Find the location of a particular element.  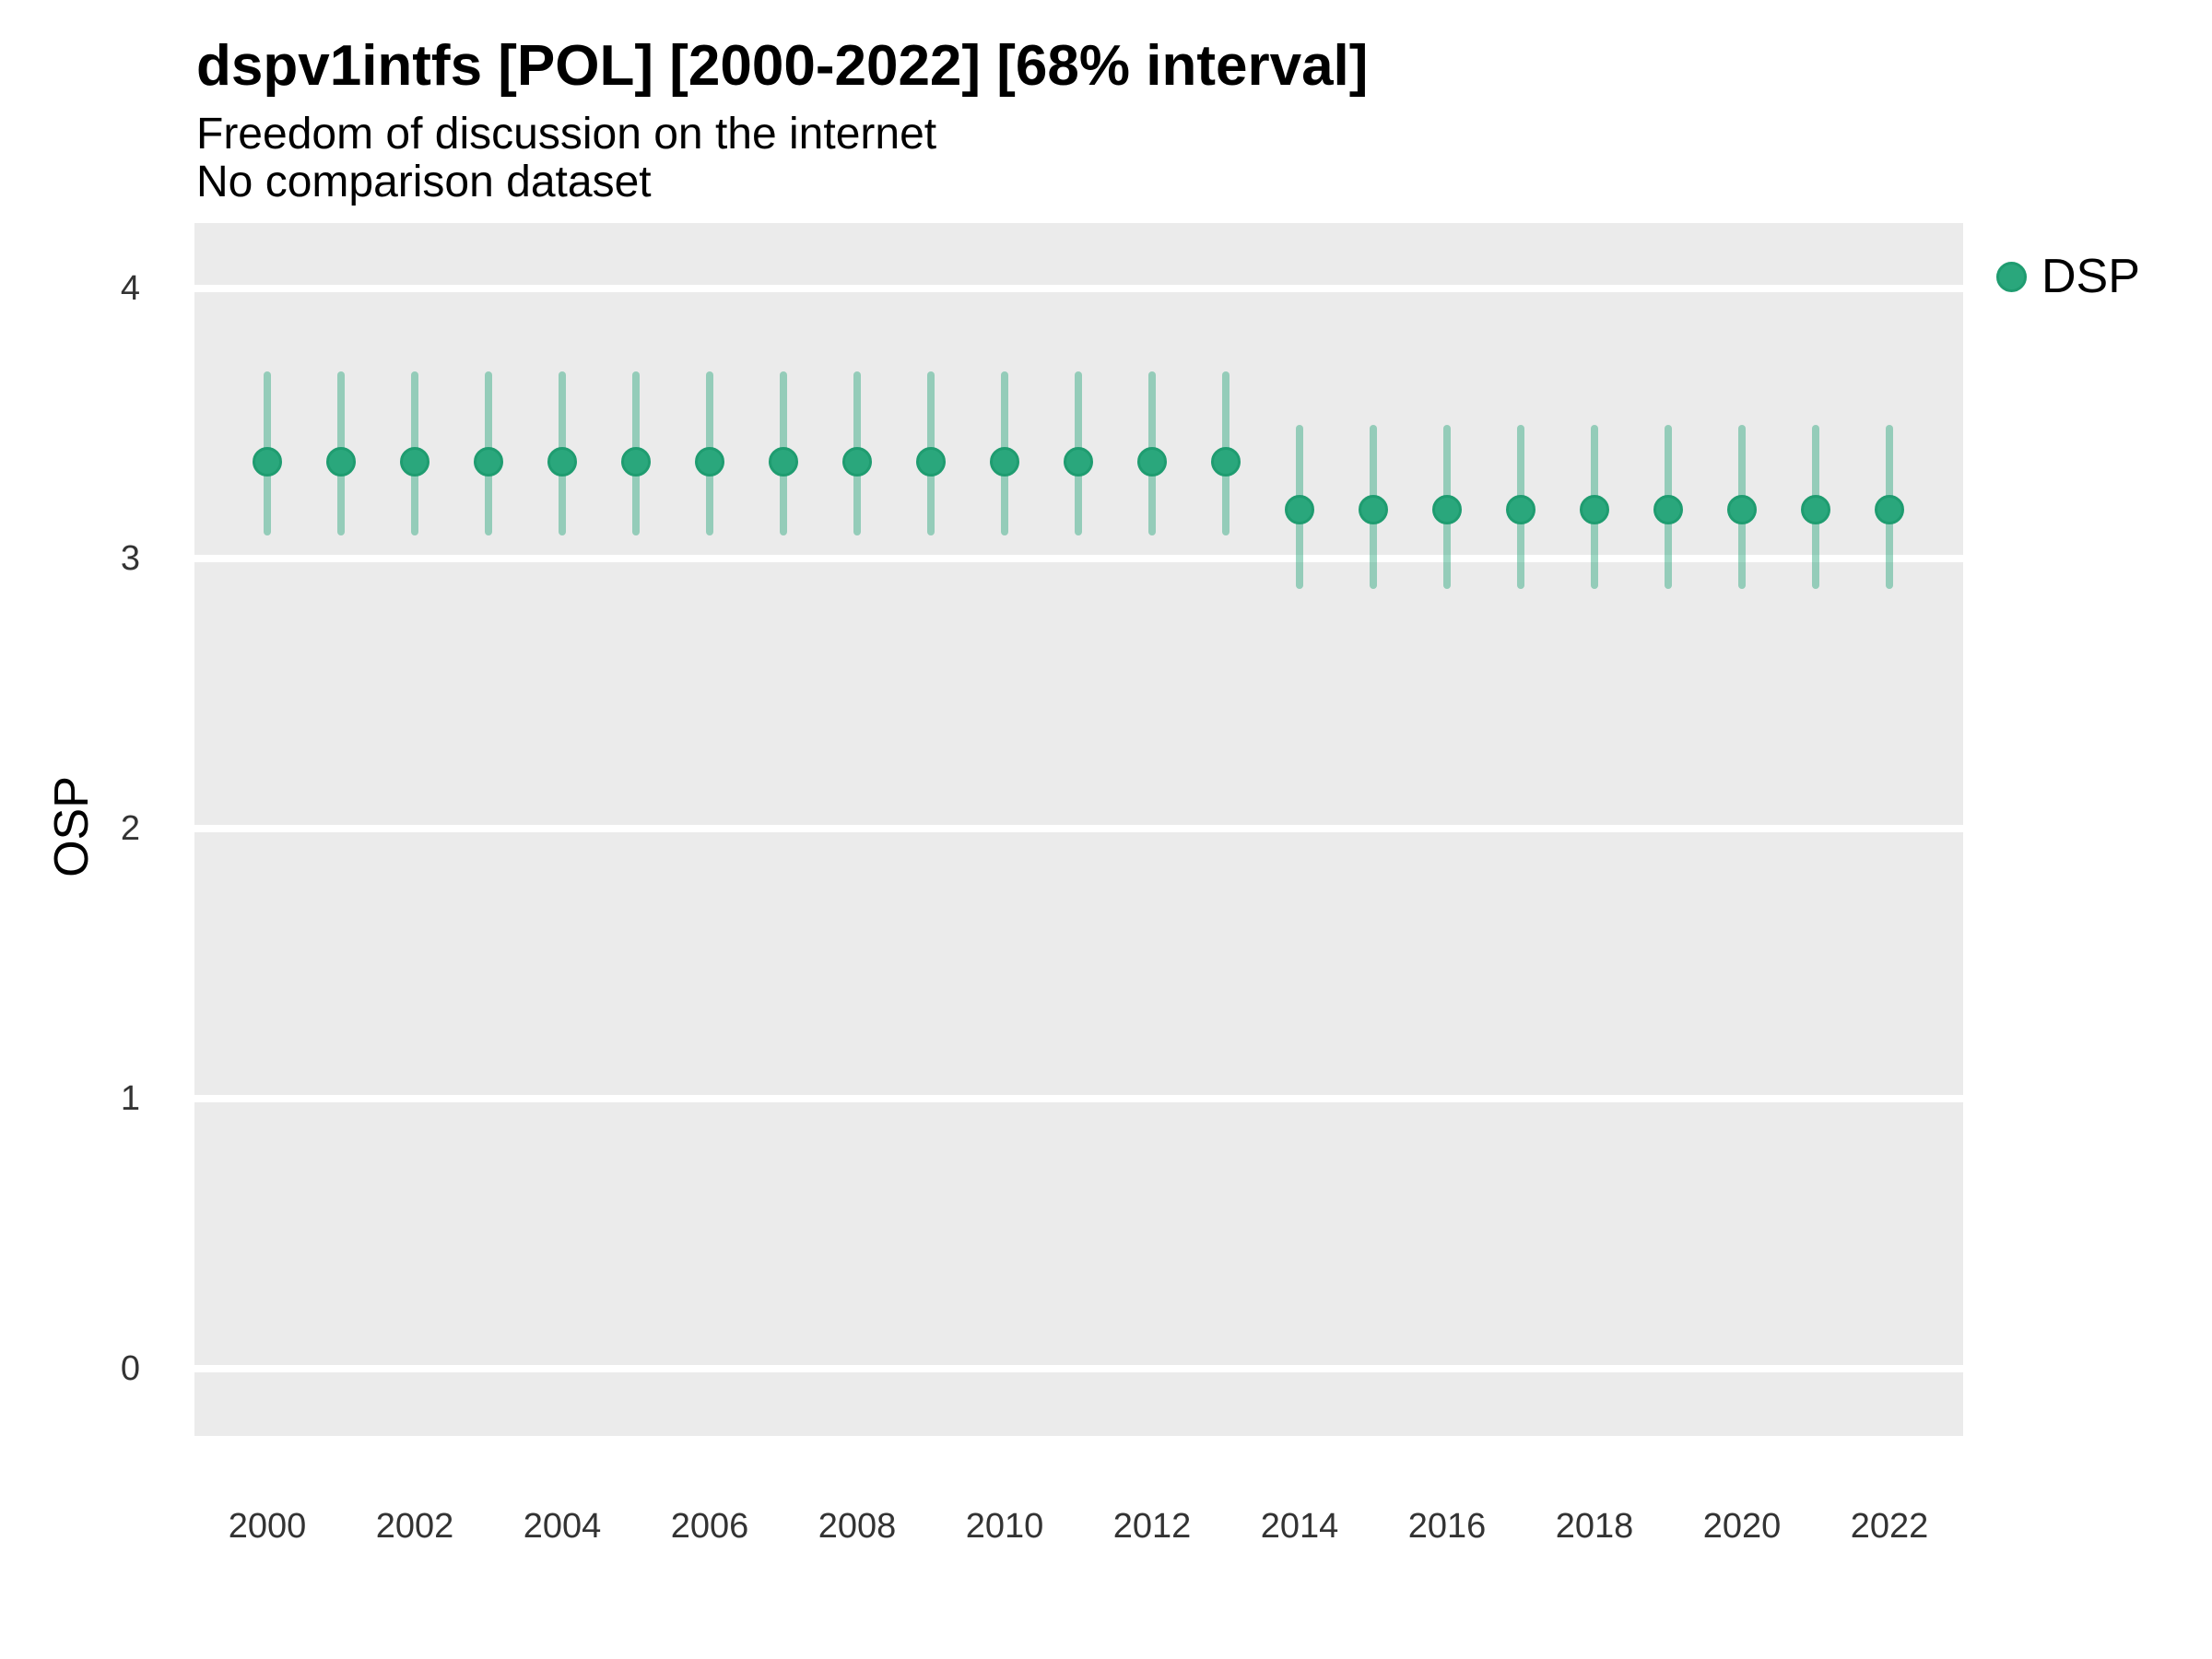

chart-note: No comparison dataset is located at coordinates (424, 182).